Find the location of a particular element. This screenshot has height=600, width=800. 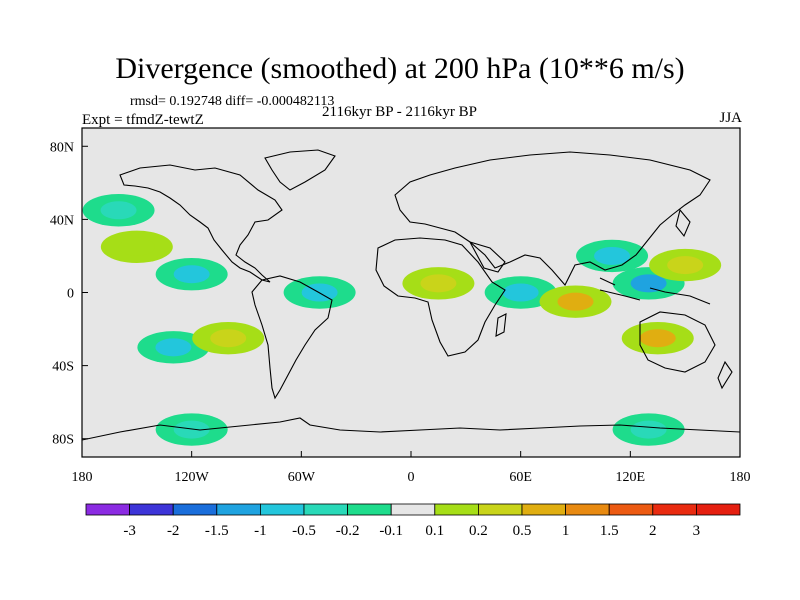

coastline-japan is located at coordinates (683, 223).